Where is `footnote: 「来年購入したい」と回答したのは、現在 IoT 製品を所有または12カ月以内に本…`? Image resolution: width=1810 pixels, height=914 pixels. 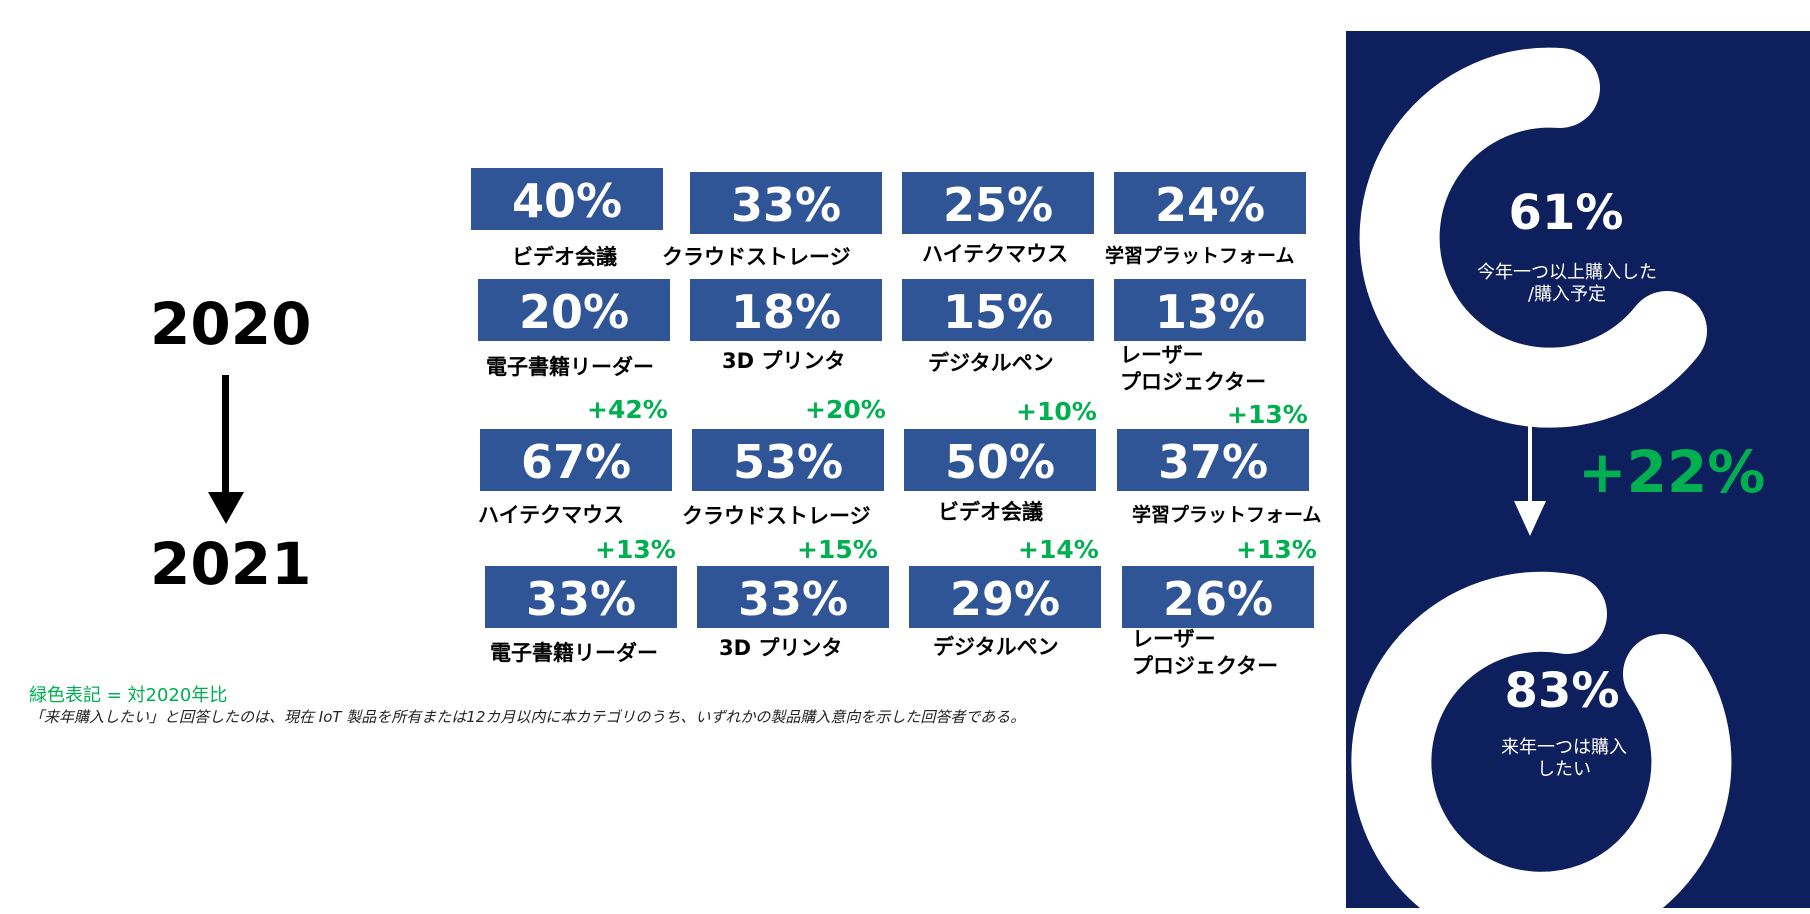 footnote: 「来年購入したい」と回答したのは、現在 IoT 製品を所有または12カ月以内に本… is located at coordinates (527, 717).